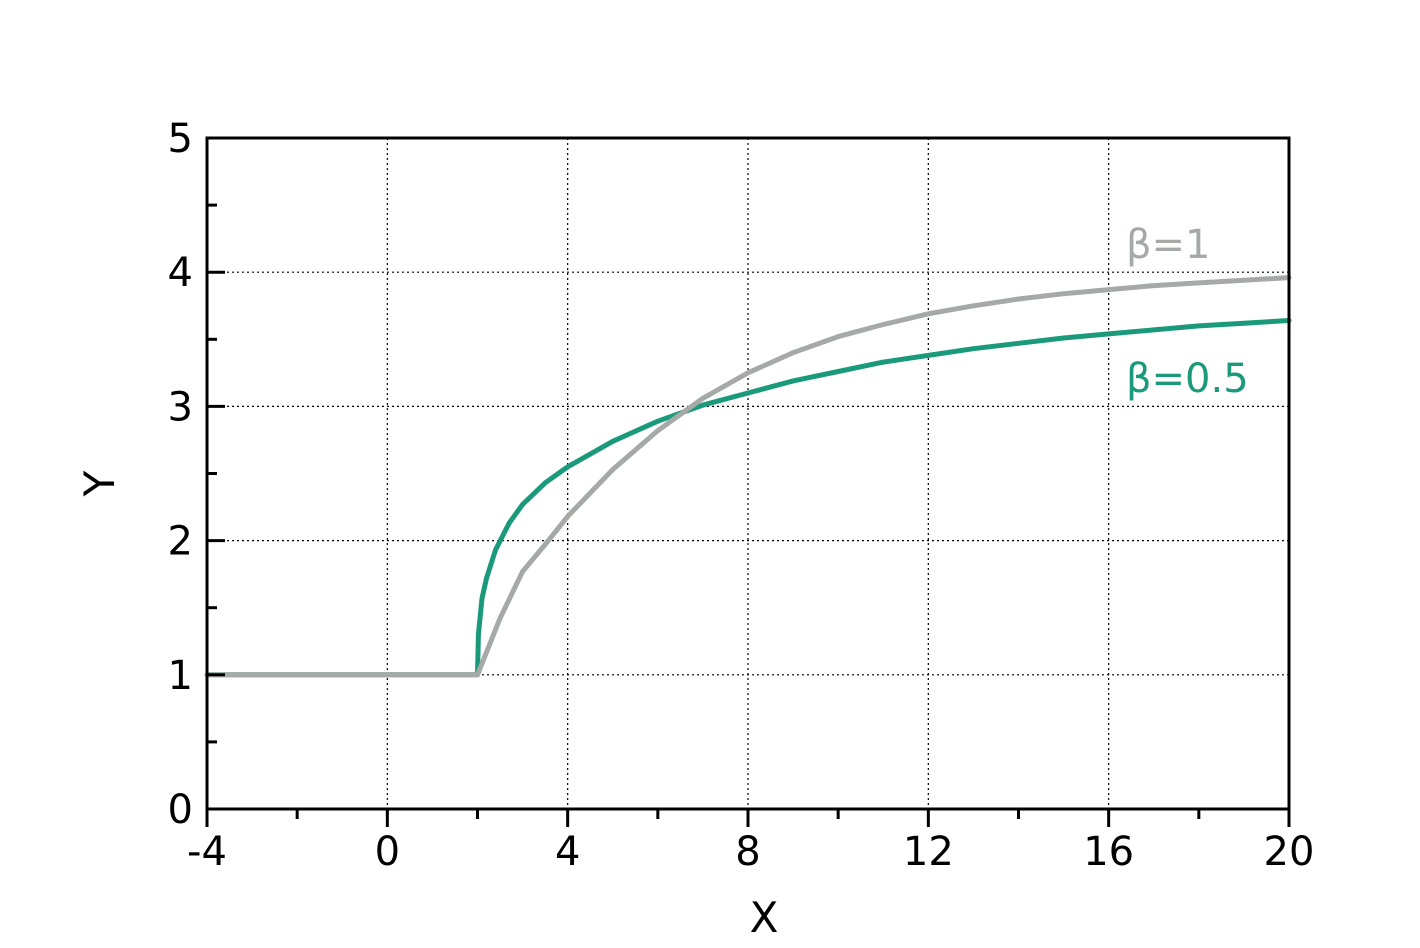 The height and width of the screenshot is (948, 1420). What do you see at coordinates (99, 483) in the screenshot?
I see `y-axis-label: Y` at bounding box center [99, 483].